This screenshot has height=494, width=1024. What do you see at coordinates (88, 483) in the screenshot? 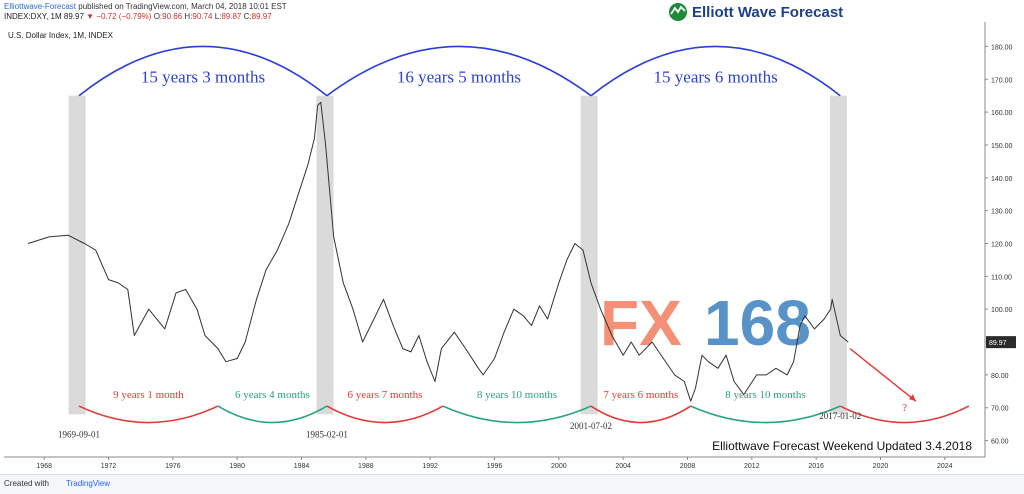
I see `tradingview-link: TradingView` at bounding box center [88, 483].